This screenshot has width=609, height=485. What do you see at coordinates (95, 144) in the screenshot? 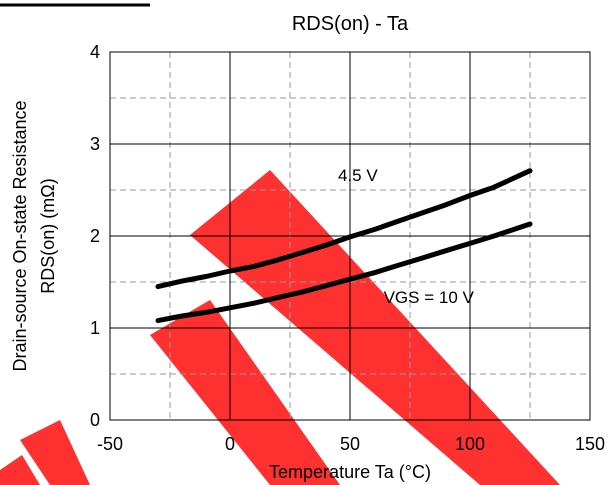
I see `y-tick-label: 3` at bounding box center [95, 144].